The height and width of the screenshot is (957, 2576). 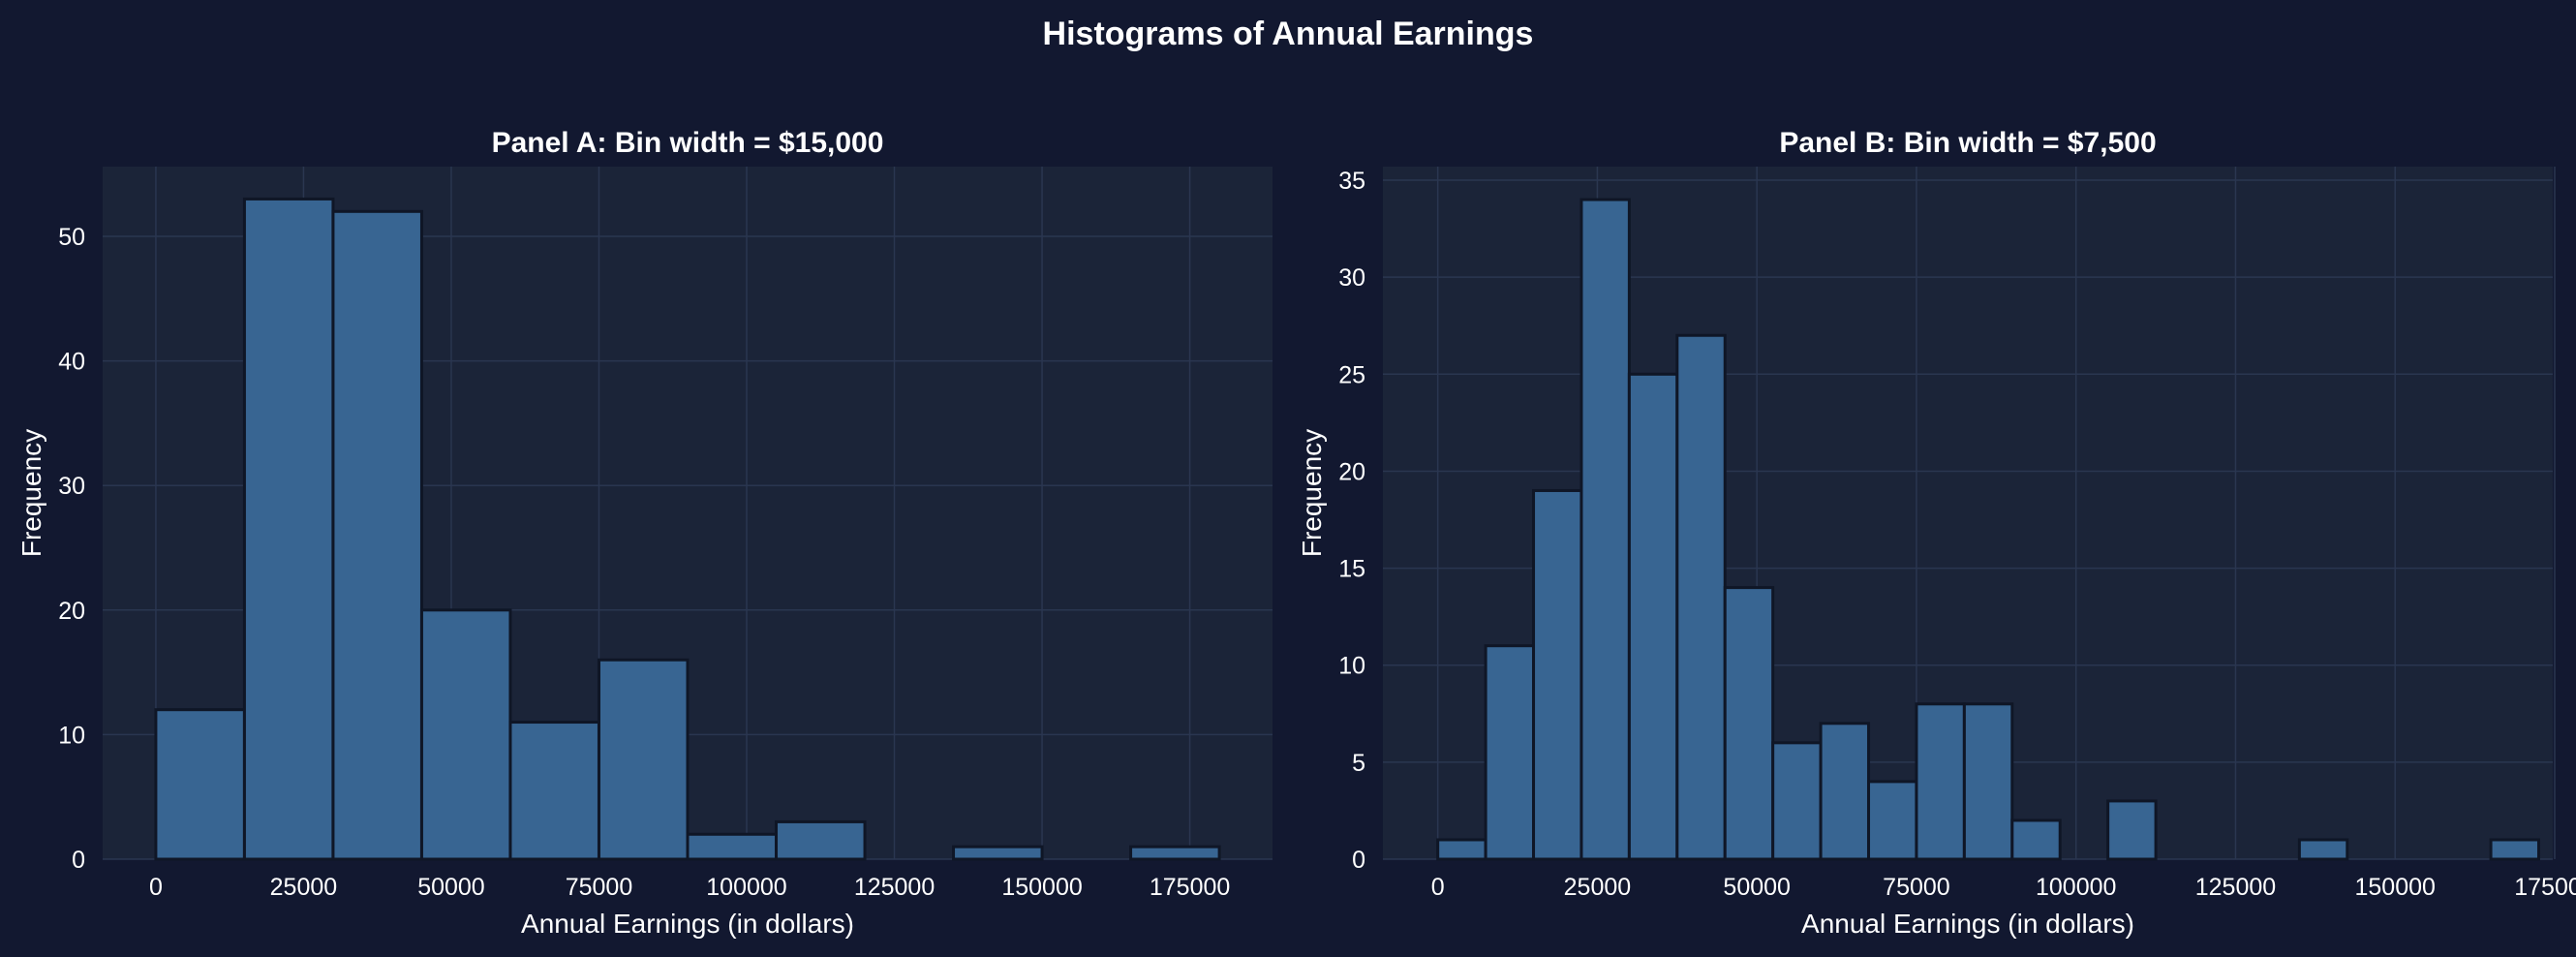 I want to click on panel-a-y-tick-label: 0, so click(x=78, y=860).